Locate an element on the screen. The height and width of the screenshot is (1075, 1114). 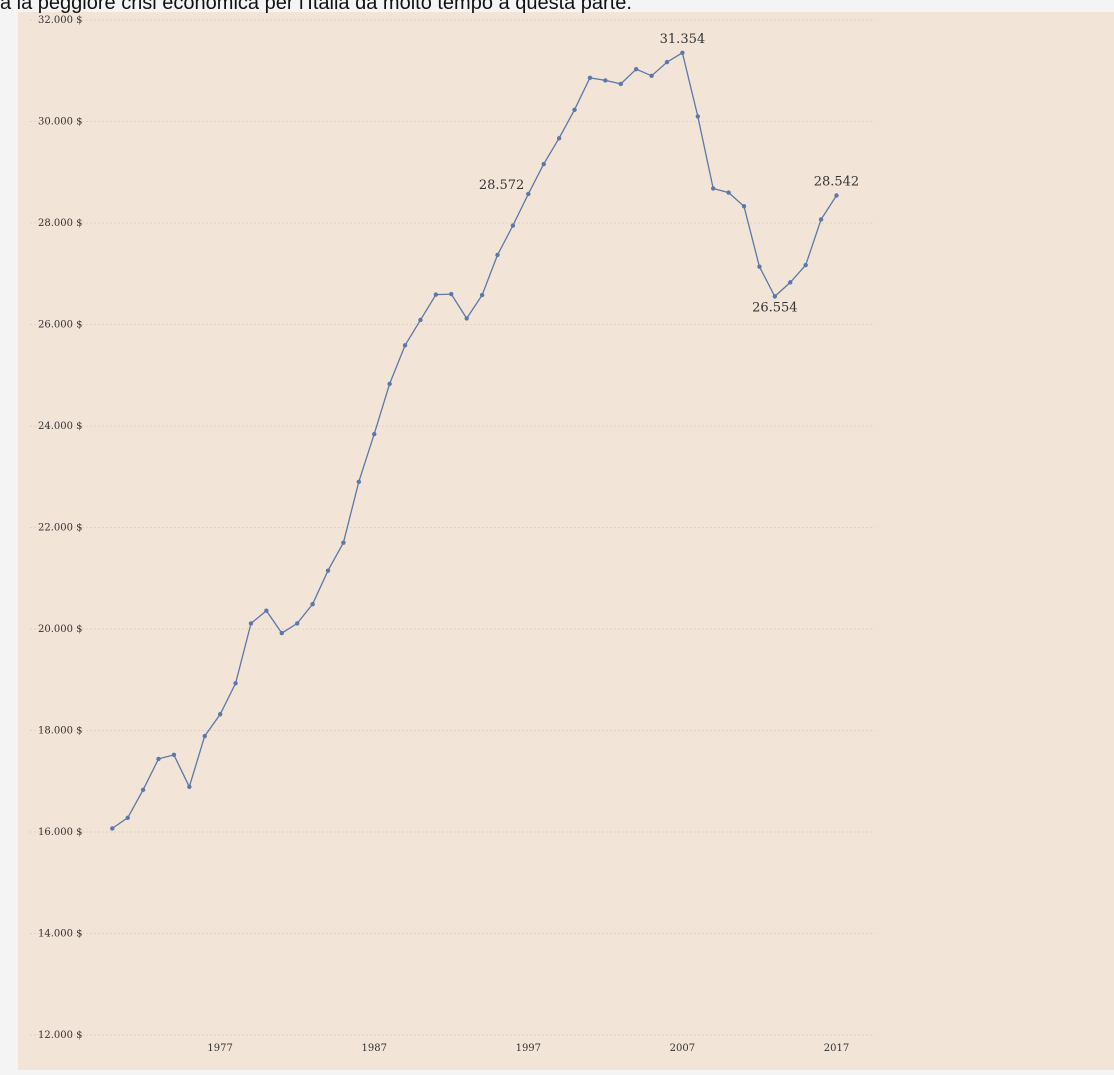
data-point-1990 is located at coordinates (420, 320).